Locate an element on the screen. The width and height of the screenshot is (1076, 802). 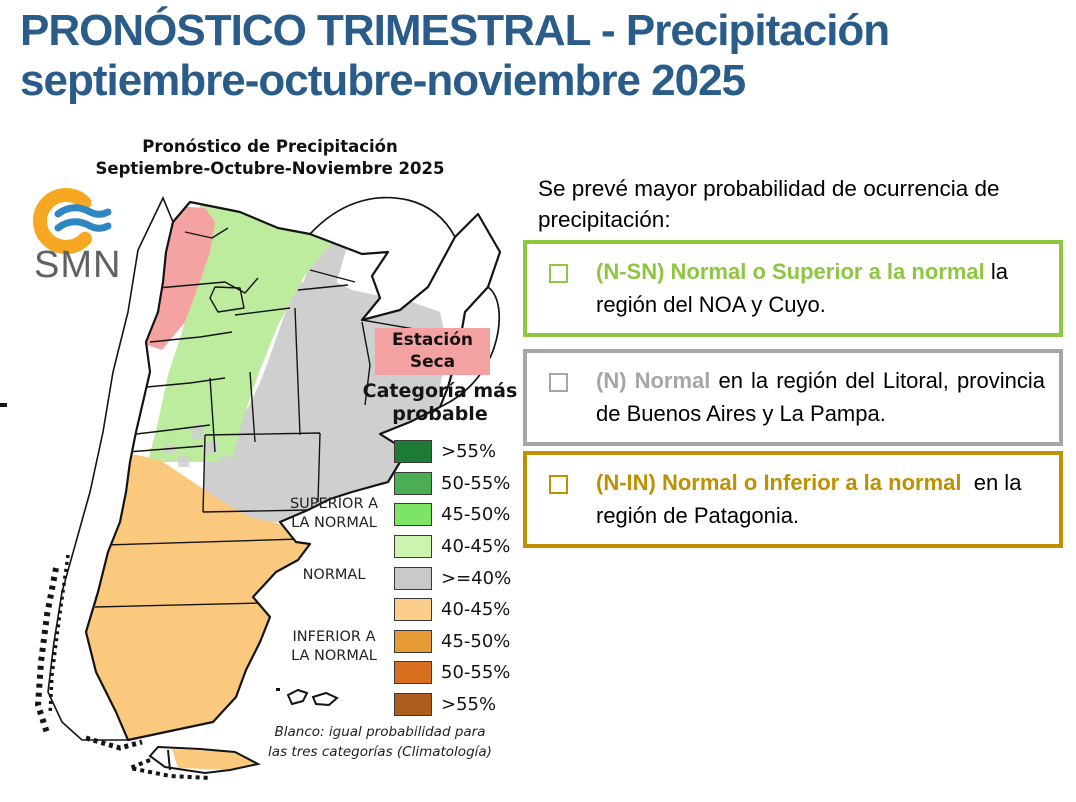
bullet-highlight: (N-SN) Normal o Superior a la normal is located at coordinates (790, 271).